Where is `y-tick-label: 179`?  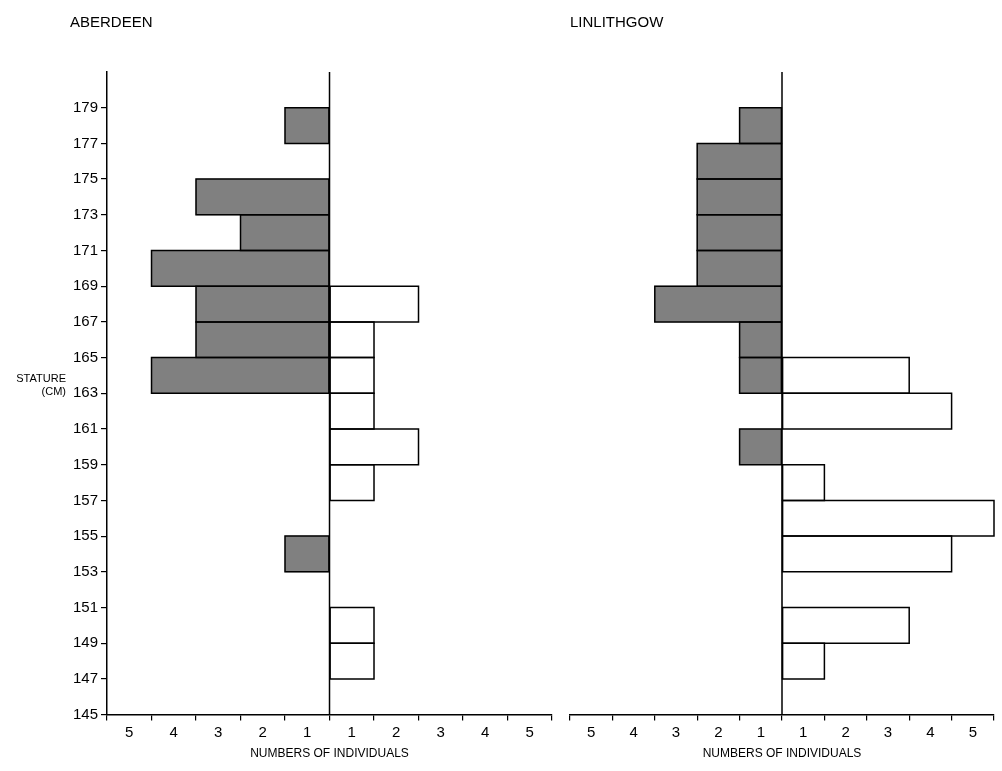 y-tick-label: 179 is located at coordinates (86, 106).